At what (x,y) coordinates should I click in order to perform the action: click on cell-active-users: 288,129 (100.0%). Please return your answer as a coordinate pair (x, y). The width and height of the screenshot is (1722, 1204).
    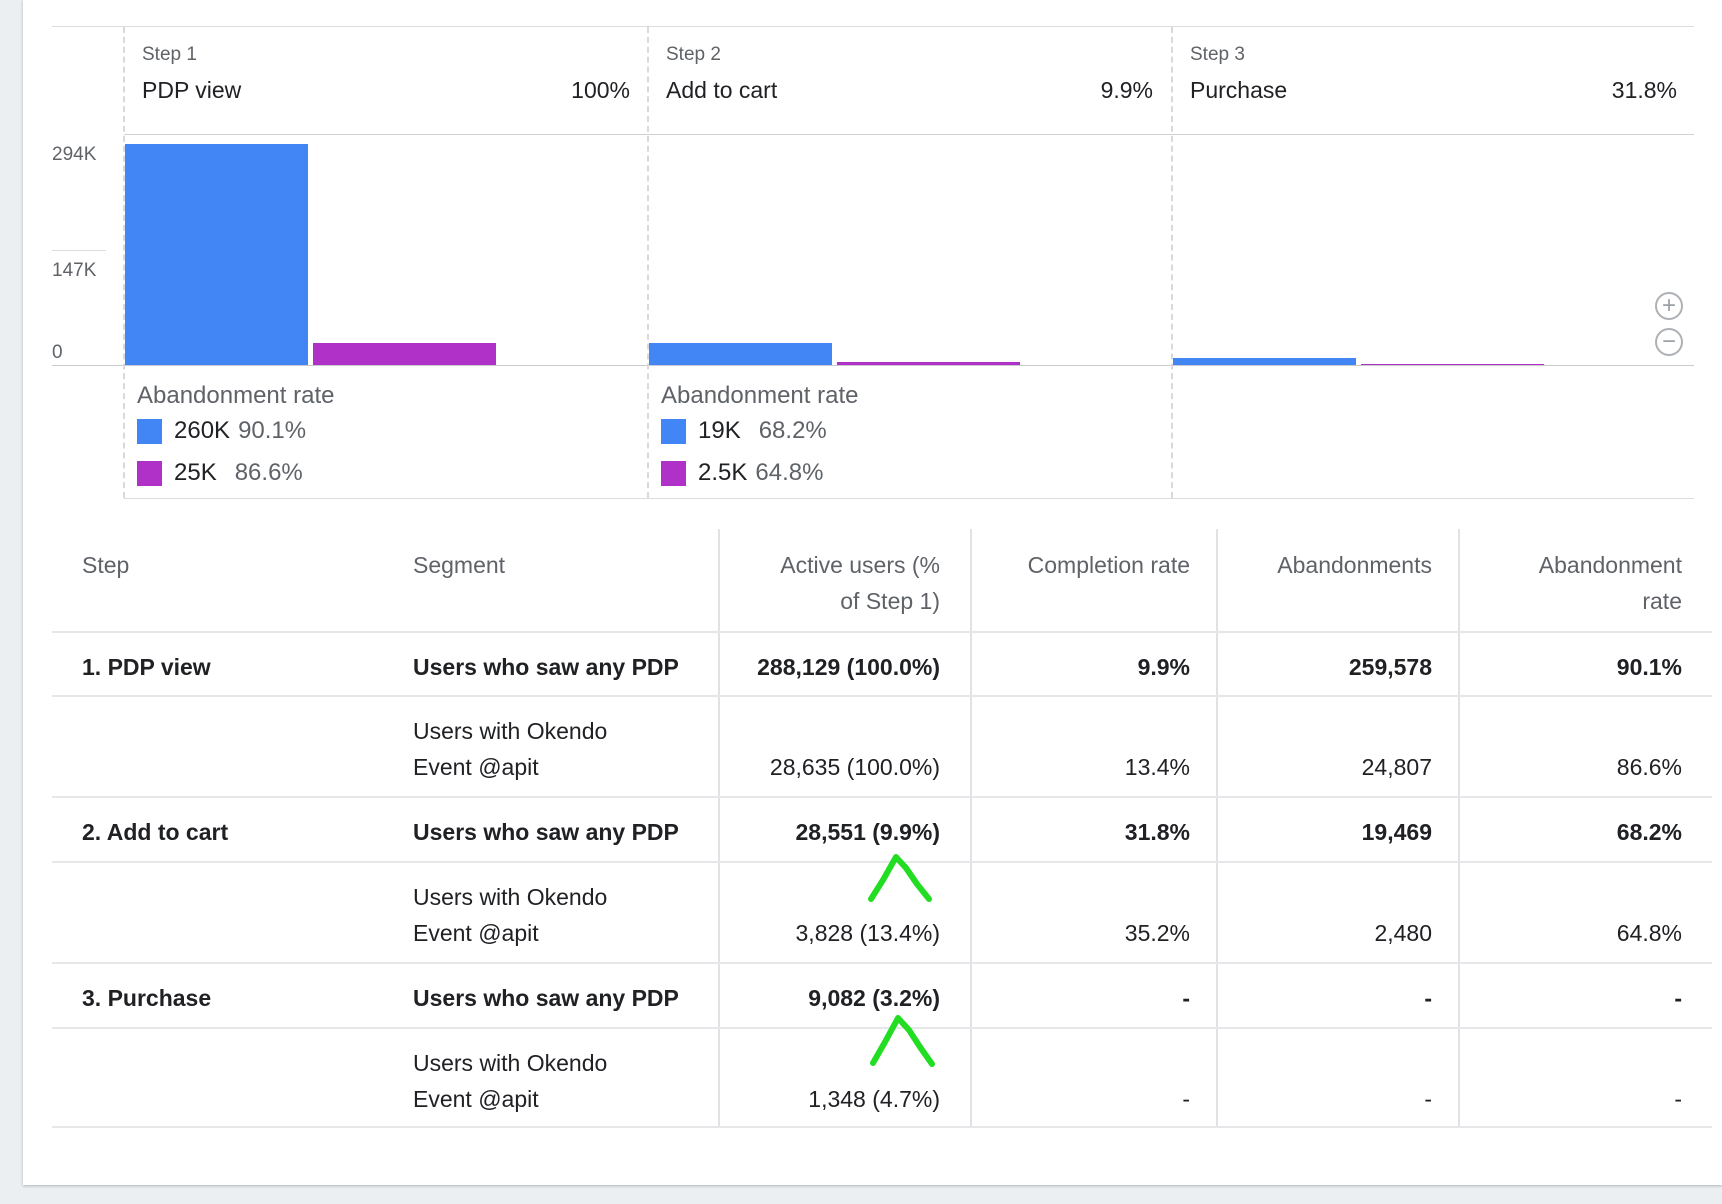
    Looking at the image, I should click on (848, 667).